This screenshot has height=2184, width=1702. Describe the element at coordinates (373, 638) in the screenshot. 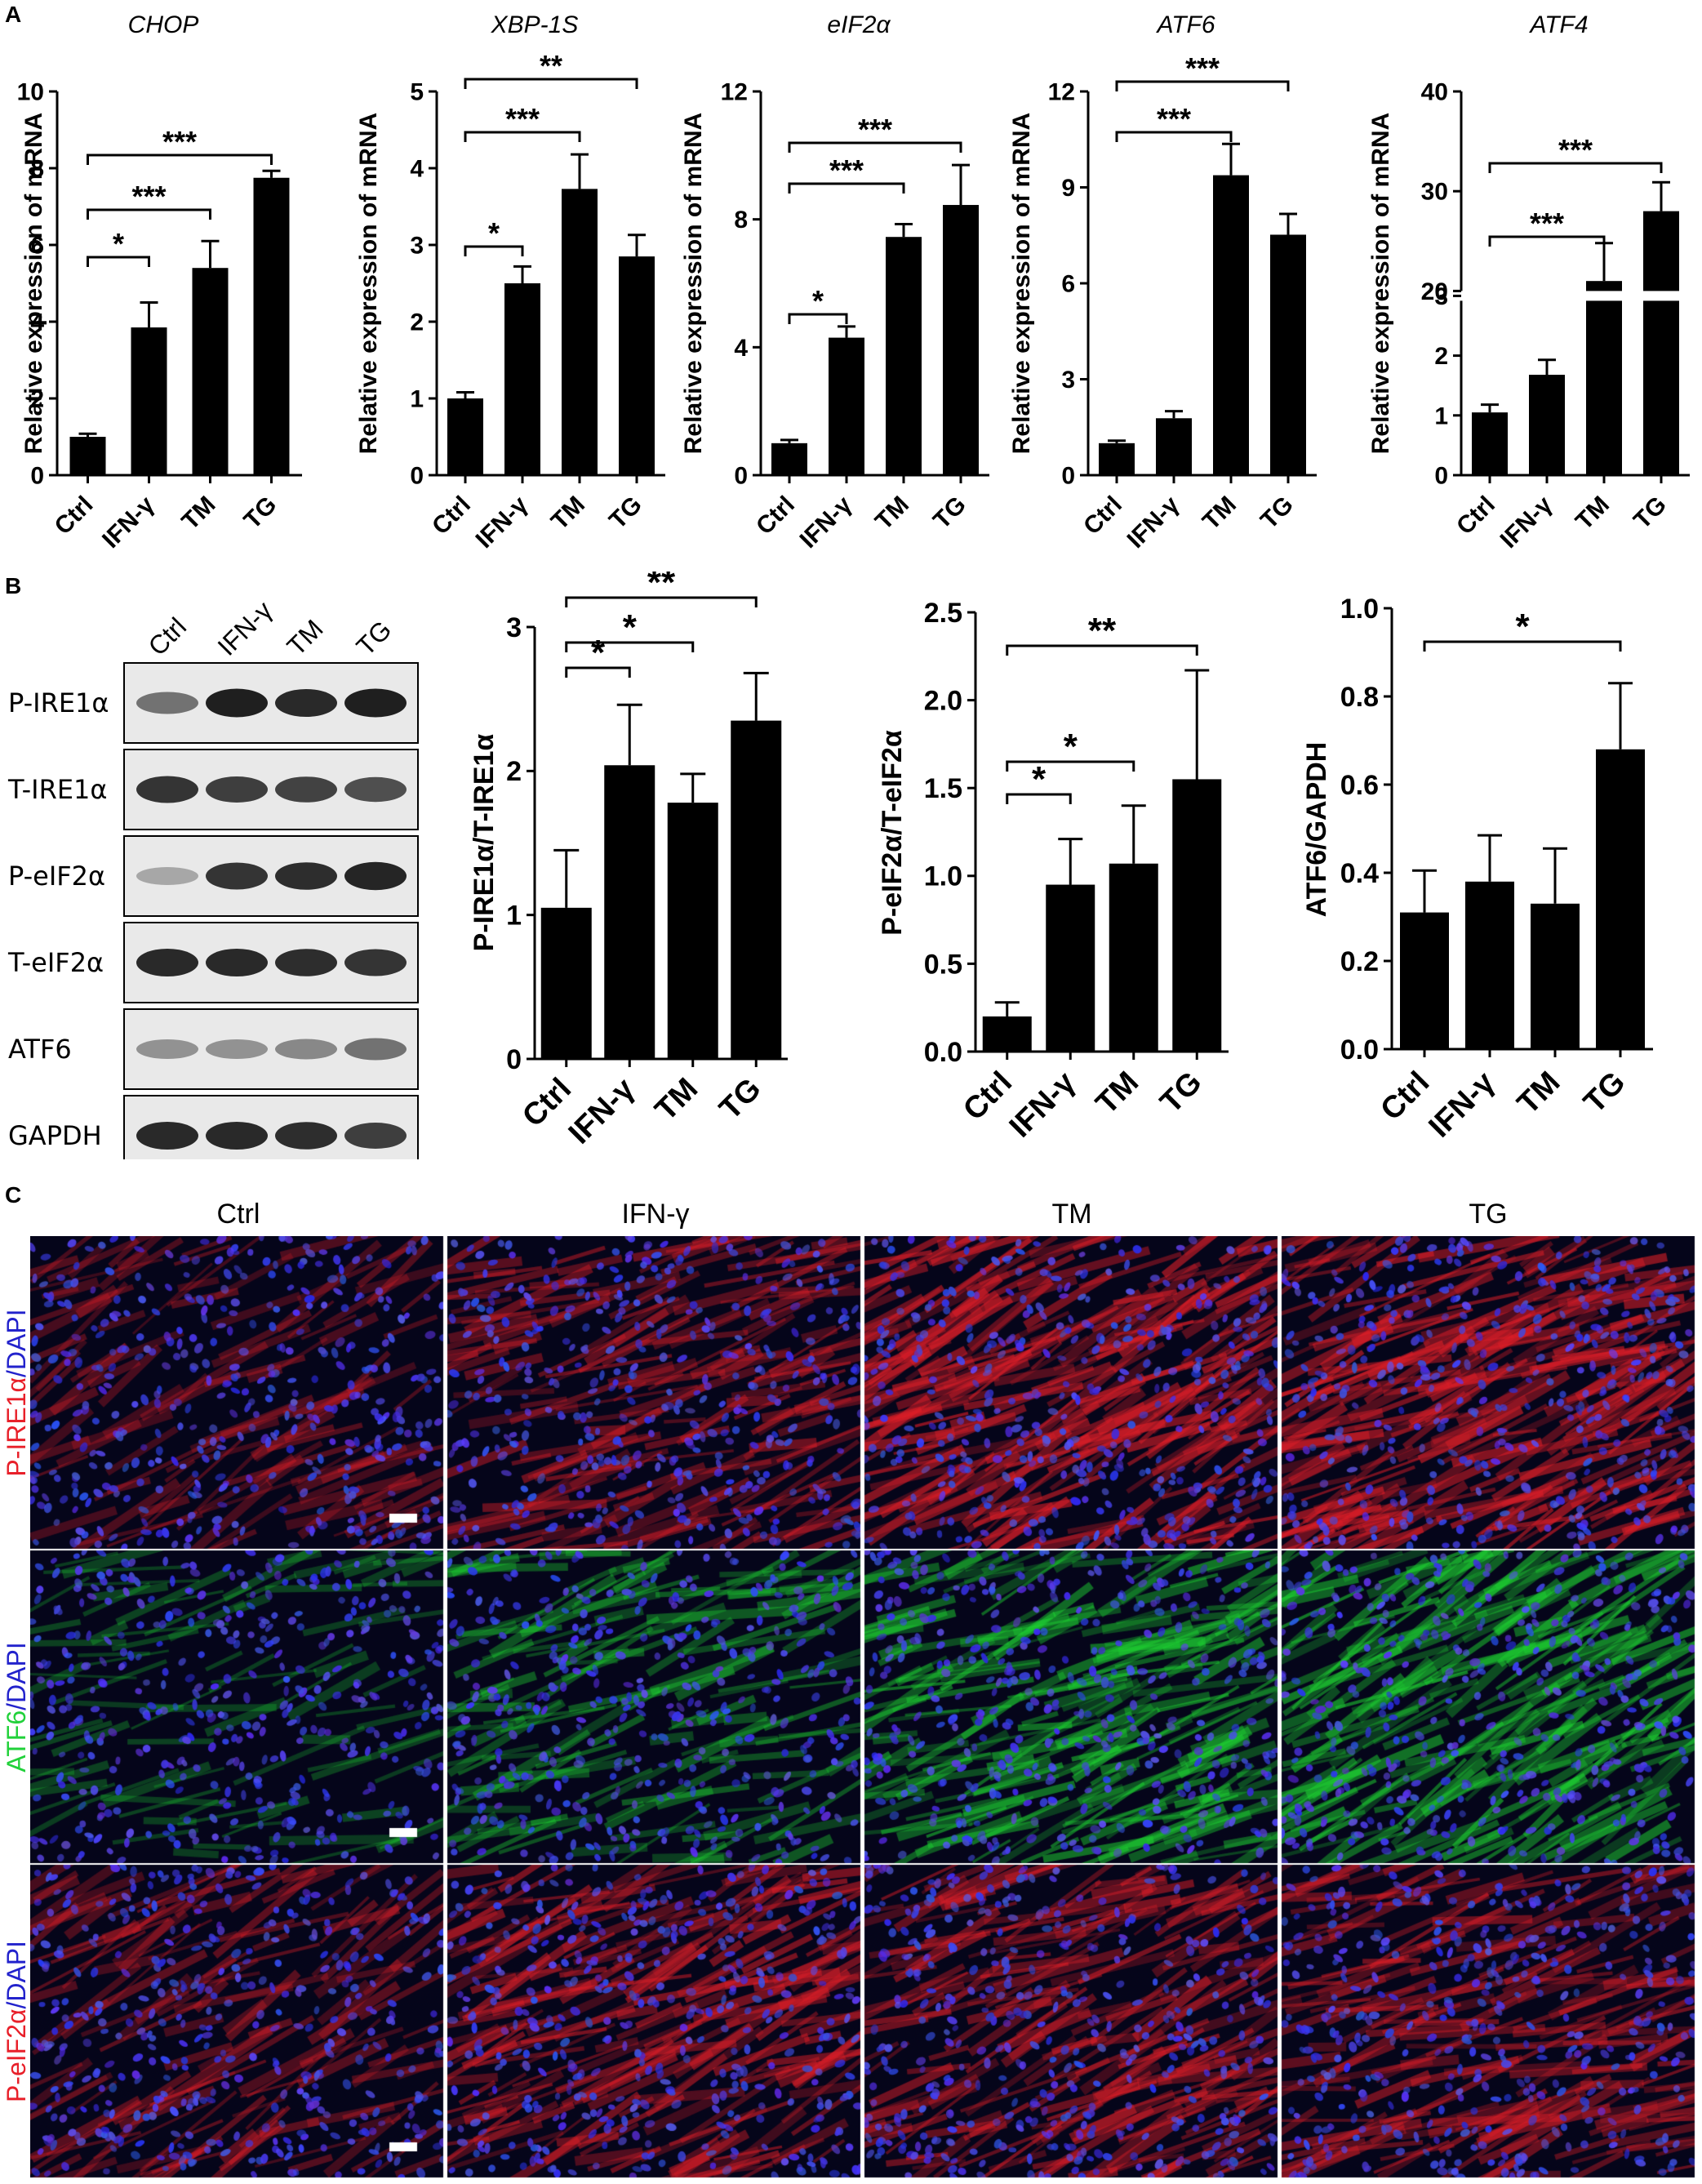

I see `lane-label: TG` at that location.